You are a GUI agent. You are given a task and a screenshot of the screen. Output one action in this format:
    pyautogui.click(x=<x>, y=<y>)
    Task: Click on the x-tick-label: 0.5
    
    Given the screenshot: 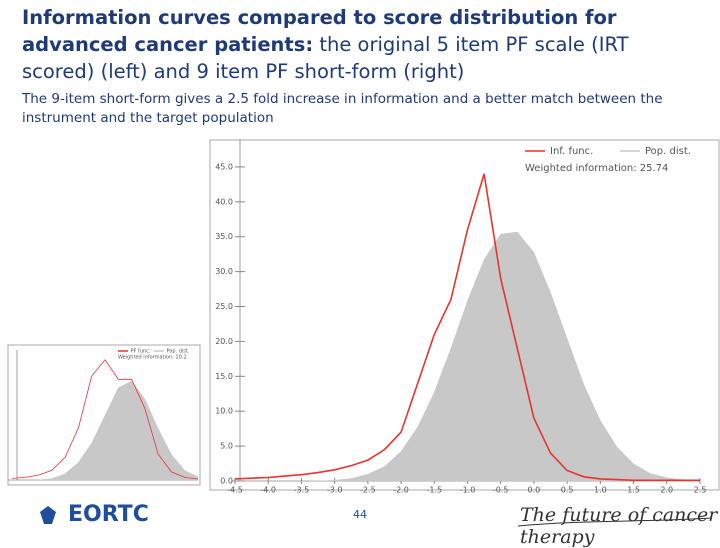 What is the action you would take?
    pyautogui.click(x=567, y=490)
    